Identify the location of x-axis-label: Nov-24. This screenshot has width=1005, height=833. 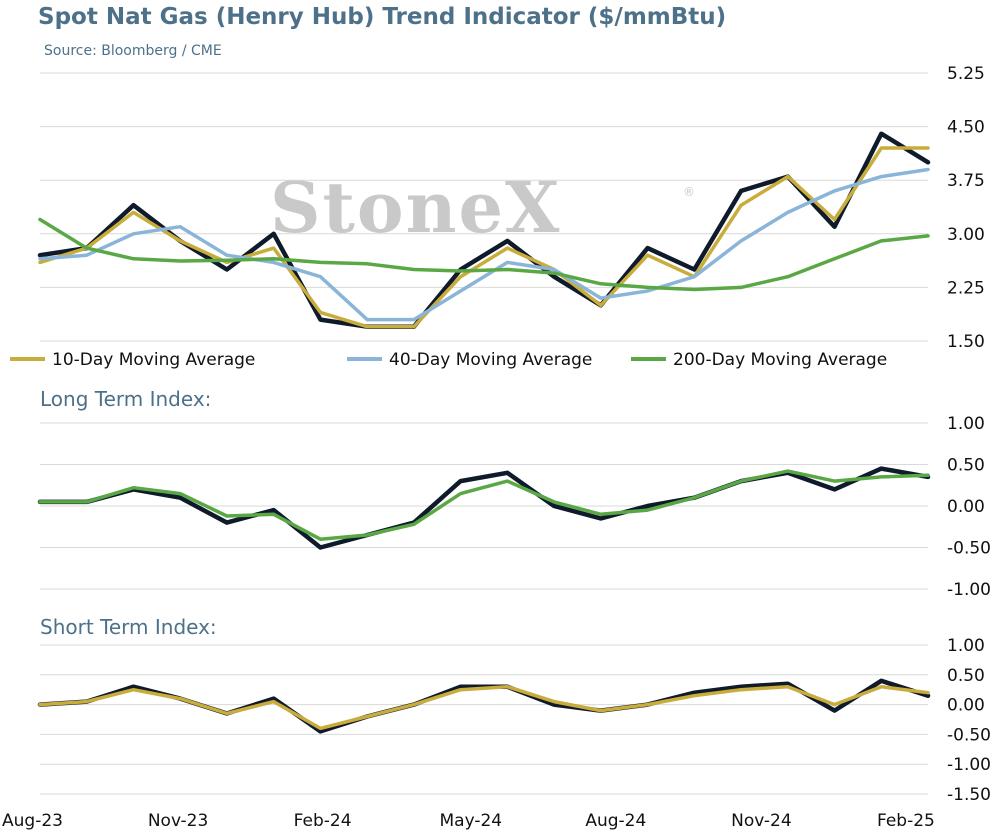
(761, 821).